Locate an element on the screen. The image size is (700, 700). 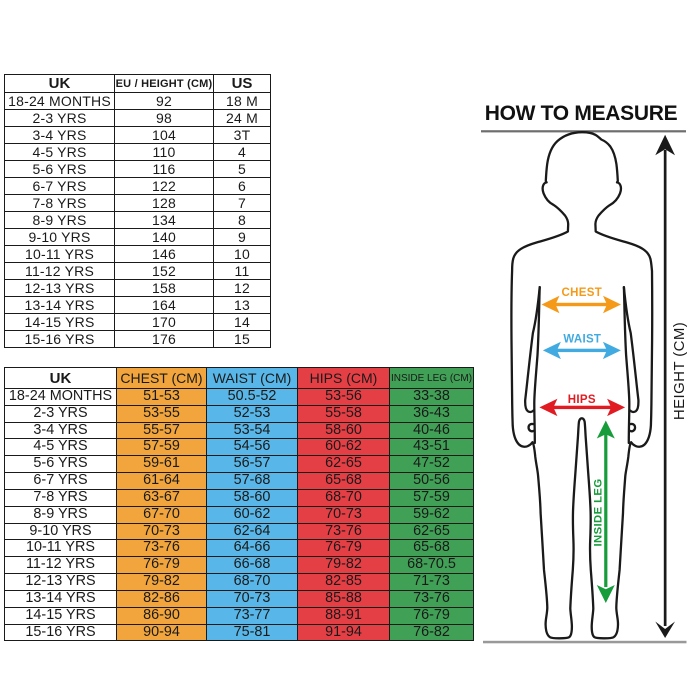
svg-text: HEIGHT (CM) is located at coordinates (679, 371).